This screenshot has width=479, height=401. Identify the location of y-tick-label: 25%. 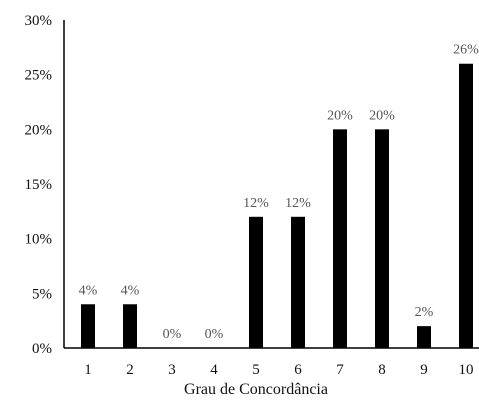
(39, 76).